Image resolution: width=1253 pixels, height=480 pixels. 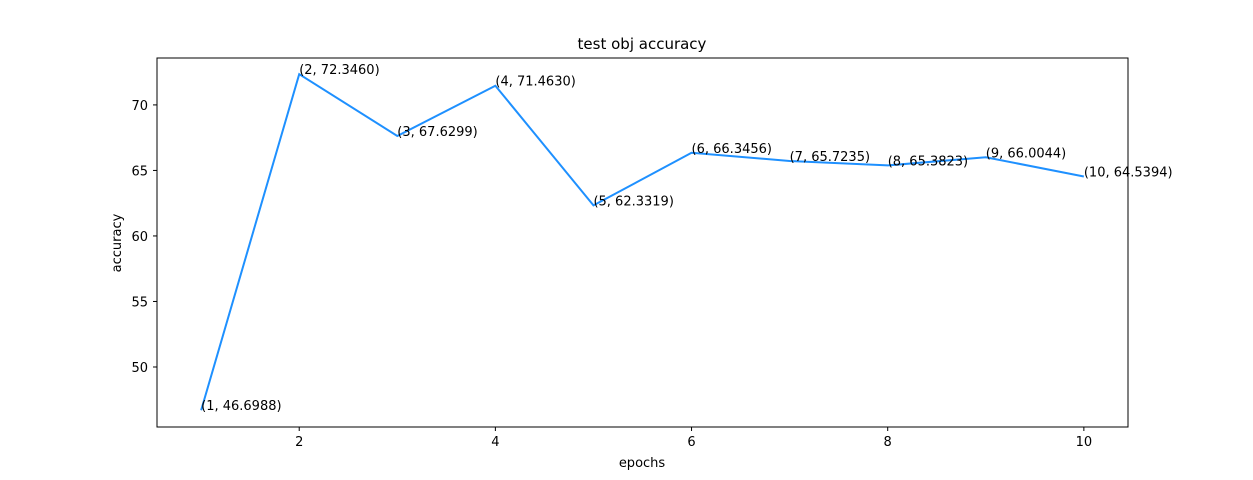 I want to click on x-tick-label: 8, so click(x=888, y=442).